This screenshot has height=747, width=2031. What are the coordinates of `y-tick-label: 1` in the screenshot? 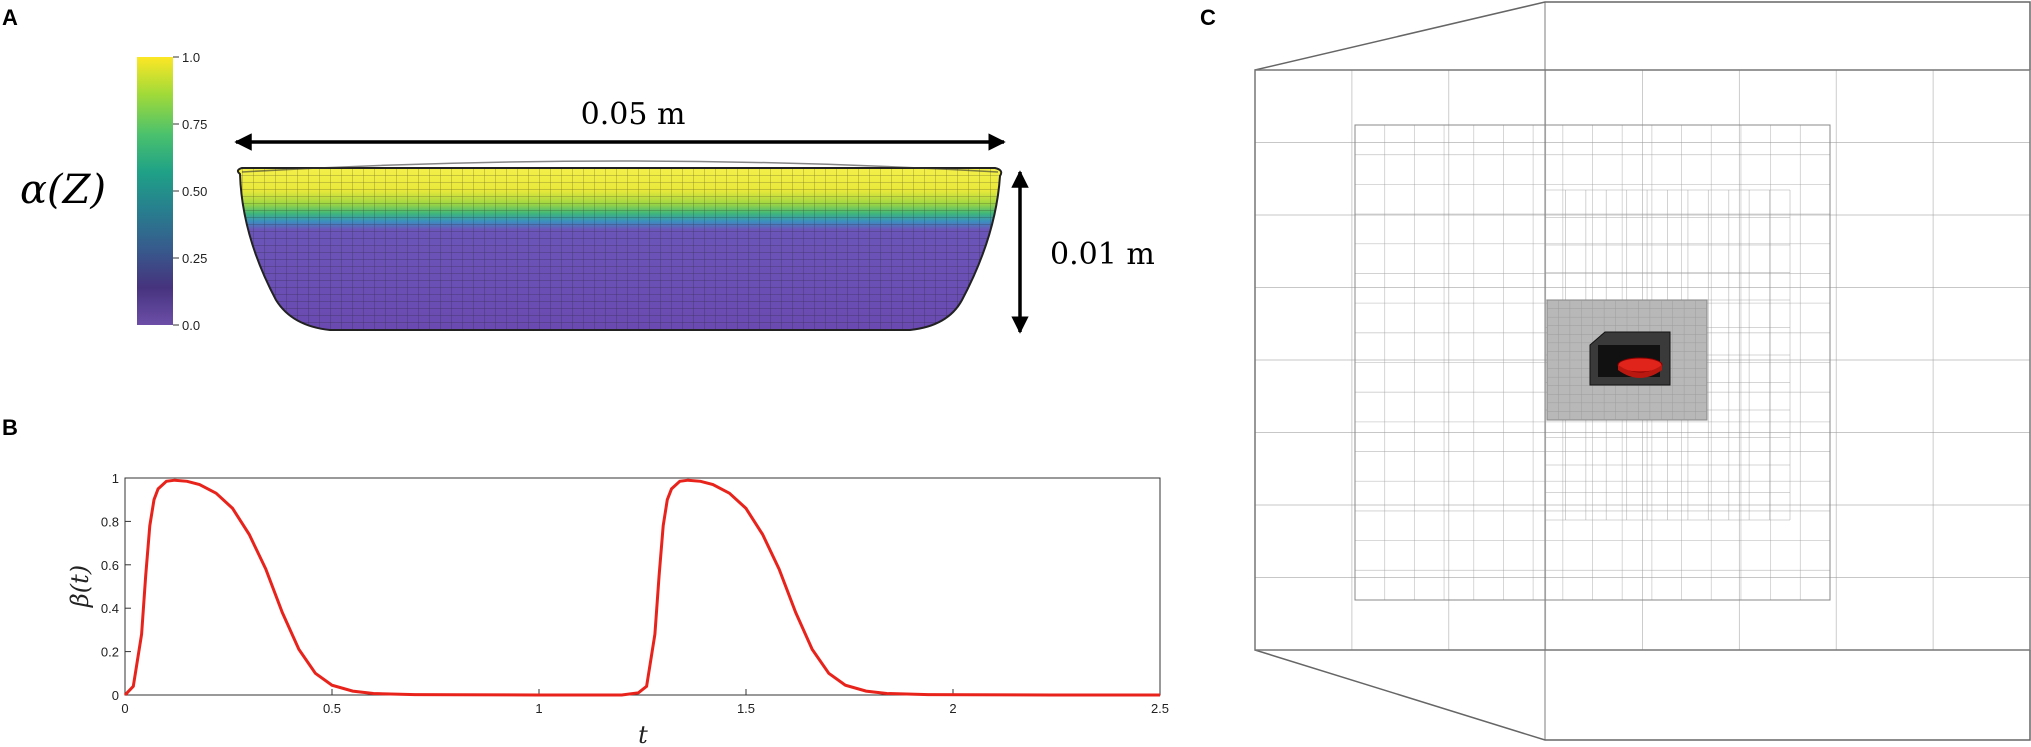 It's located at (115, 478).